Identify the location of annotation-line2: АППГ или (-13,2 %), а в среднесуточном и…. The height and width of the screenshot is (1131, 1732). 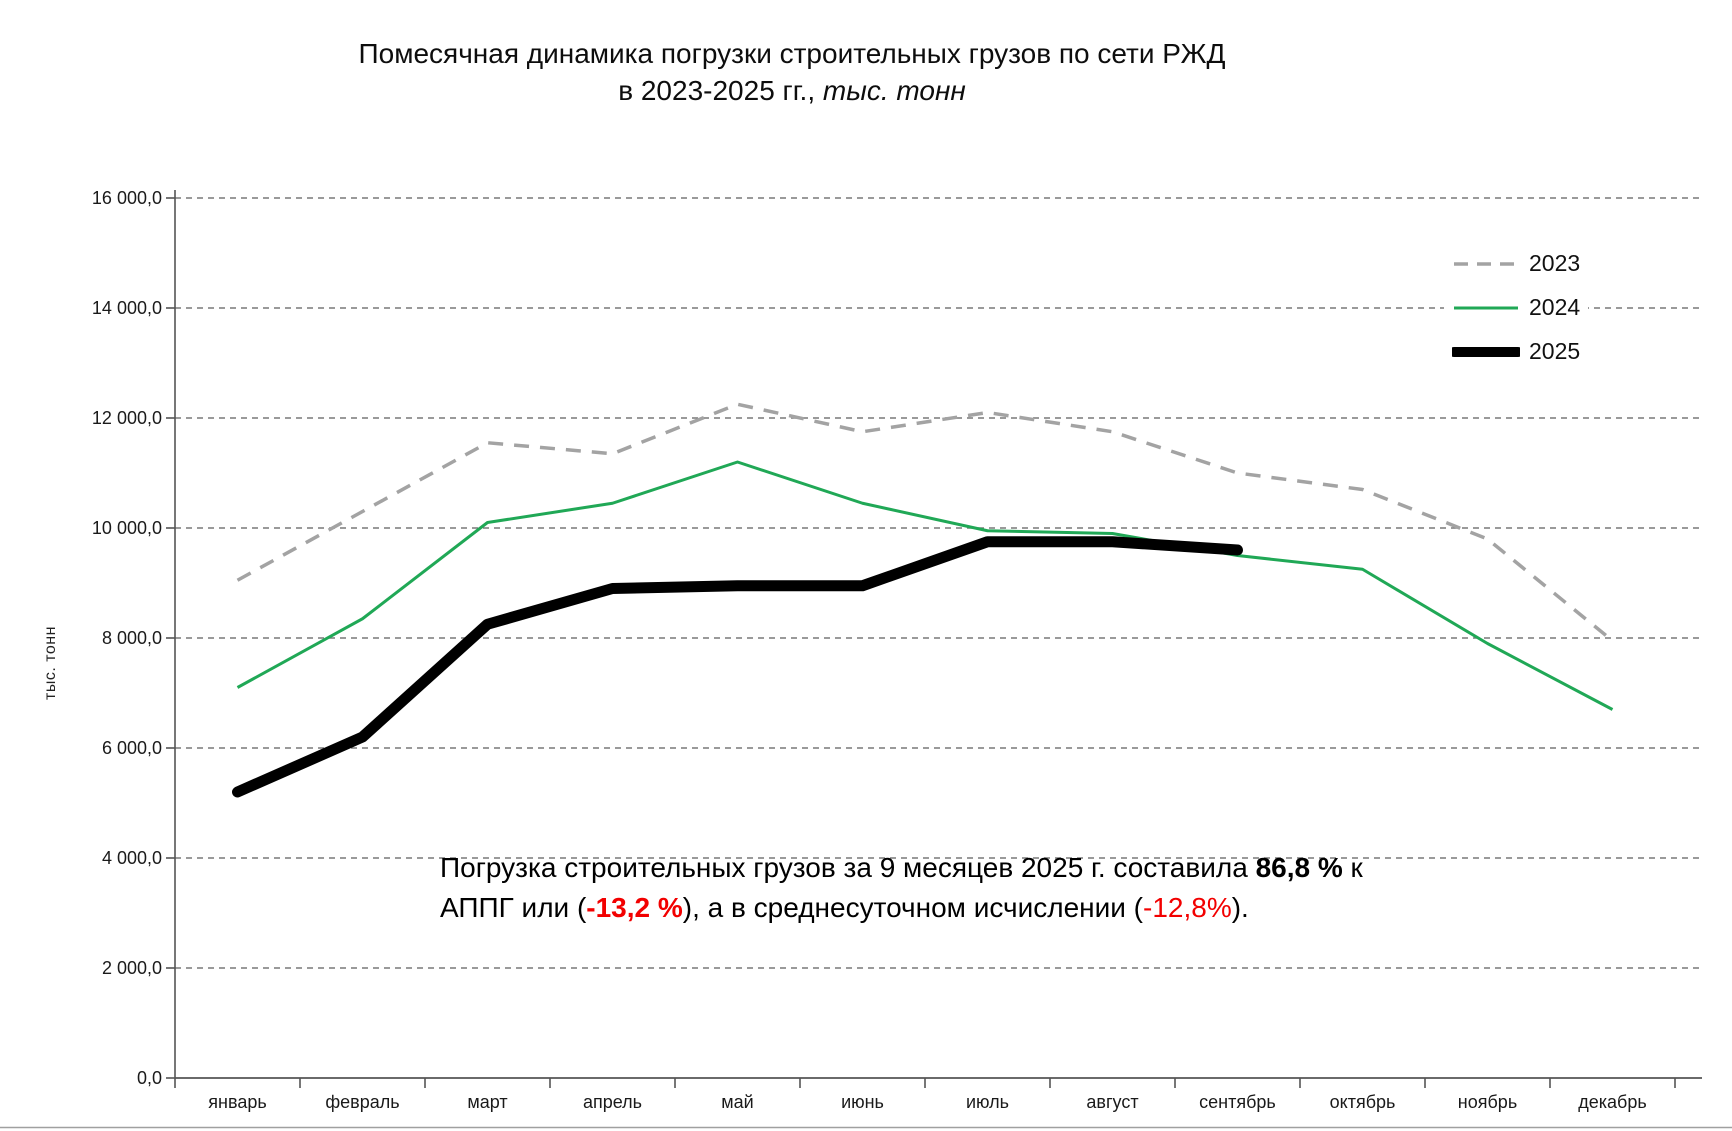
(901, 908).